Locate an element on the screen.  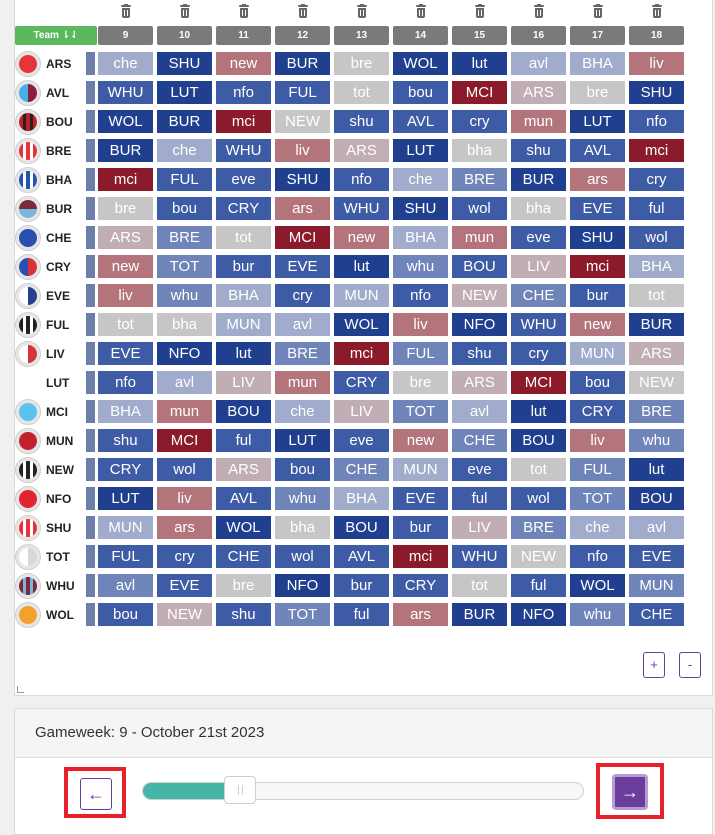
fixture-cell: shu is located at coordinates (243, 614).